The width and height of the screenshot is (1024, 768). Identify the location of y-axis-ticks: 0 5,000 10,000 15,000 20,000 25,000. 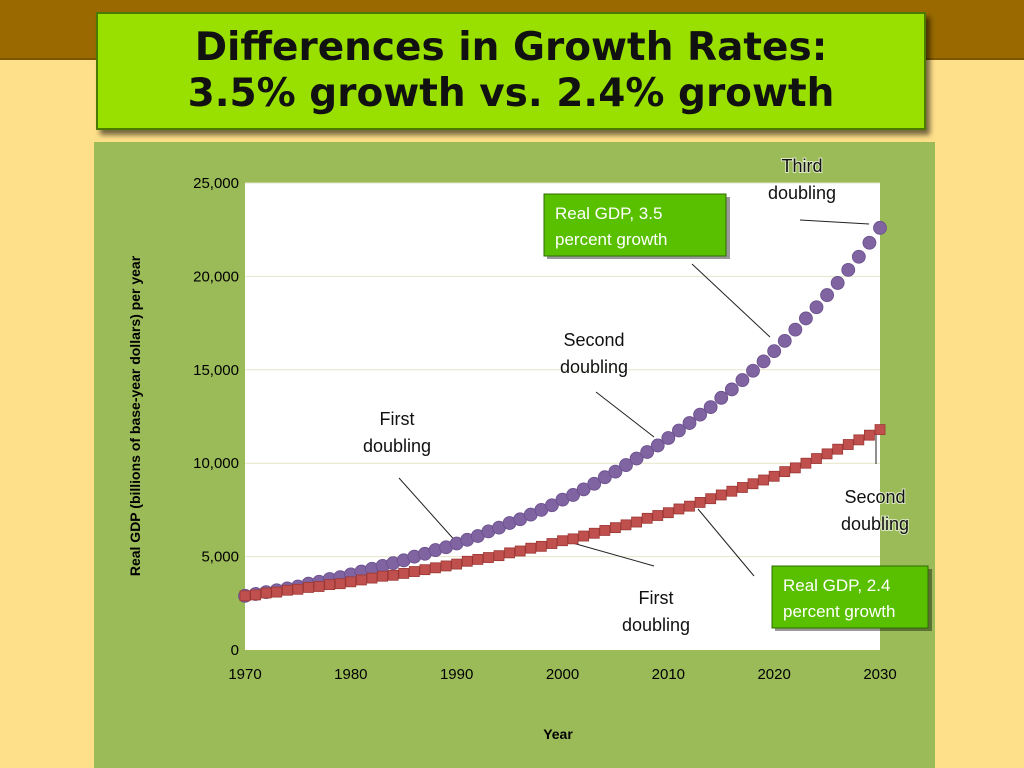
(216, 417).